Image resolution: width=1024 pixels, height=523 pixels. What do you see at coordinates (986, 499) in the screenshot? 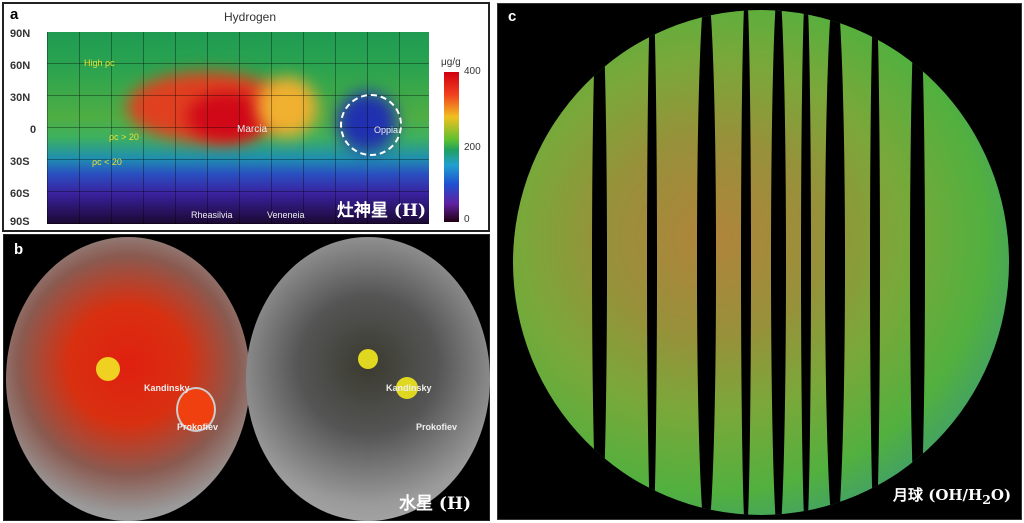
I see `caption-subscript: 2` at bounding box center [986, 499].